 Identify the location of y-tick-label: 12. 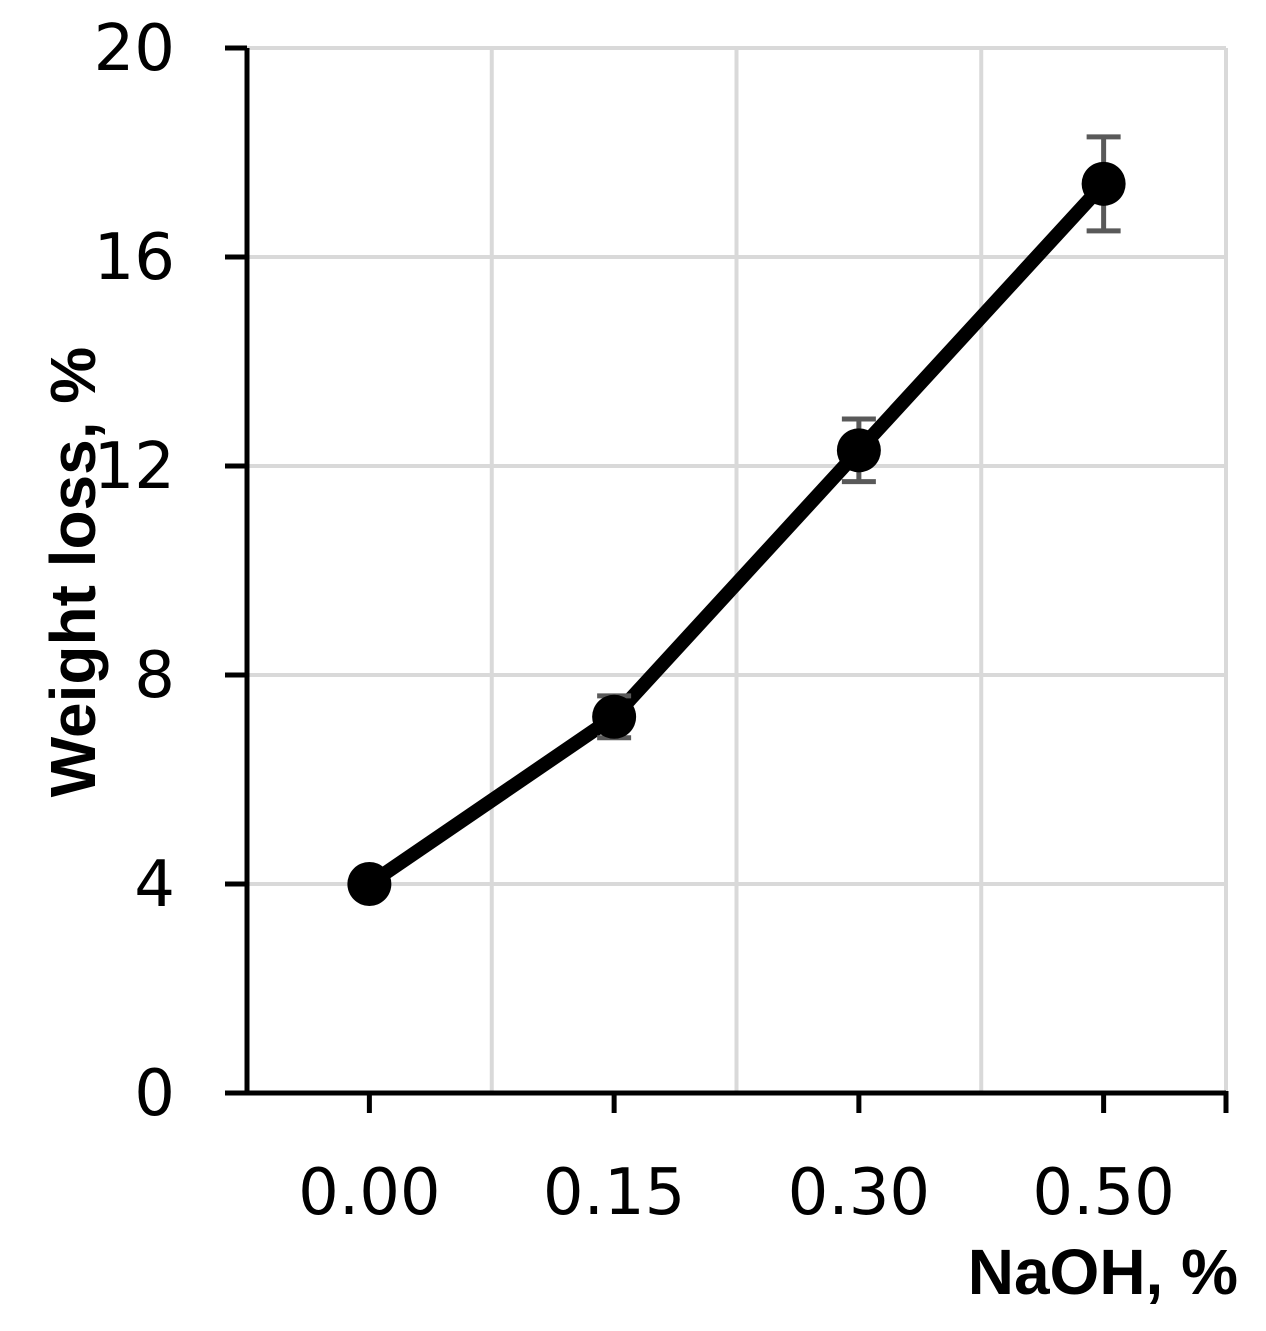
(134, 467).